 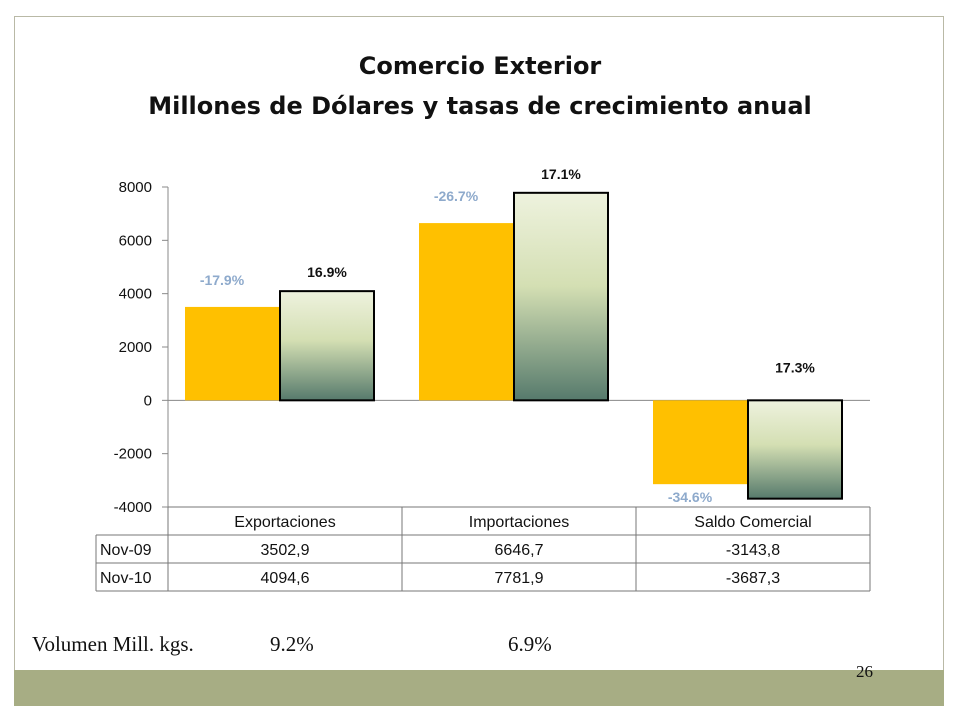 I want to click on table-category-header: Exportaciones, so click(x=284, y=522).